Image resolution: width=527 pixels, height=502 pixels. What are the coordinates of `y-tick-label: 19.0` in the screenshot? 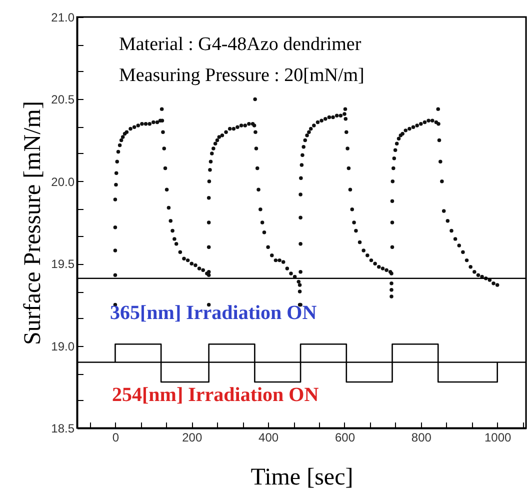 It's located at (63, 346).